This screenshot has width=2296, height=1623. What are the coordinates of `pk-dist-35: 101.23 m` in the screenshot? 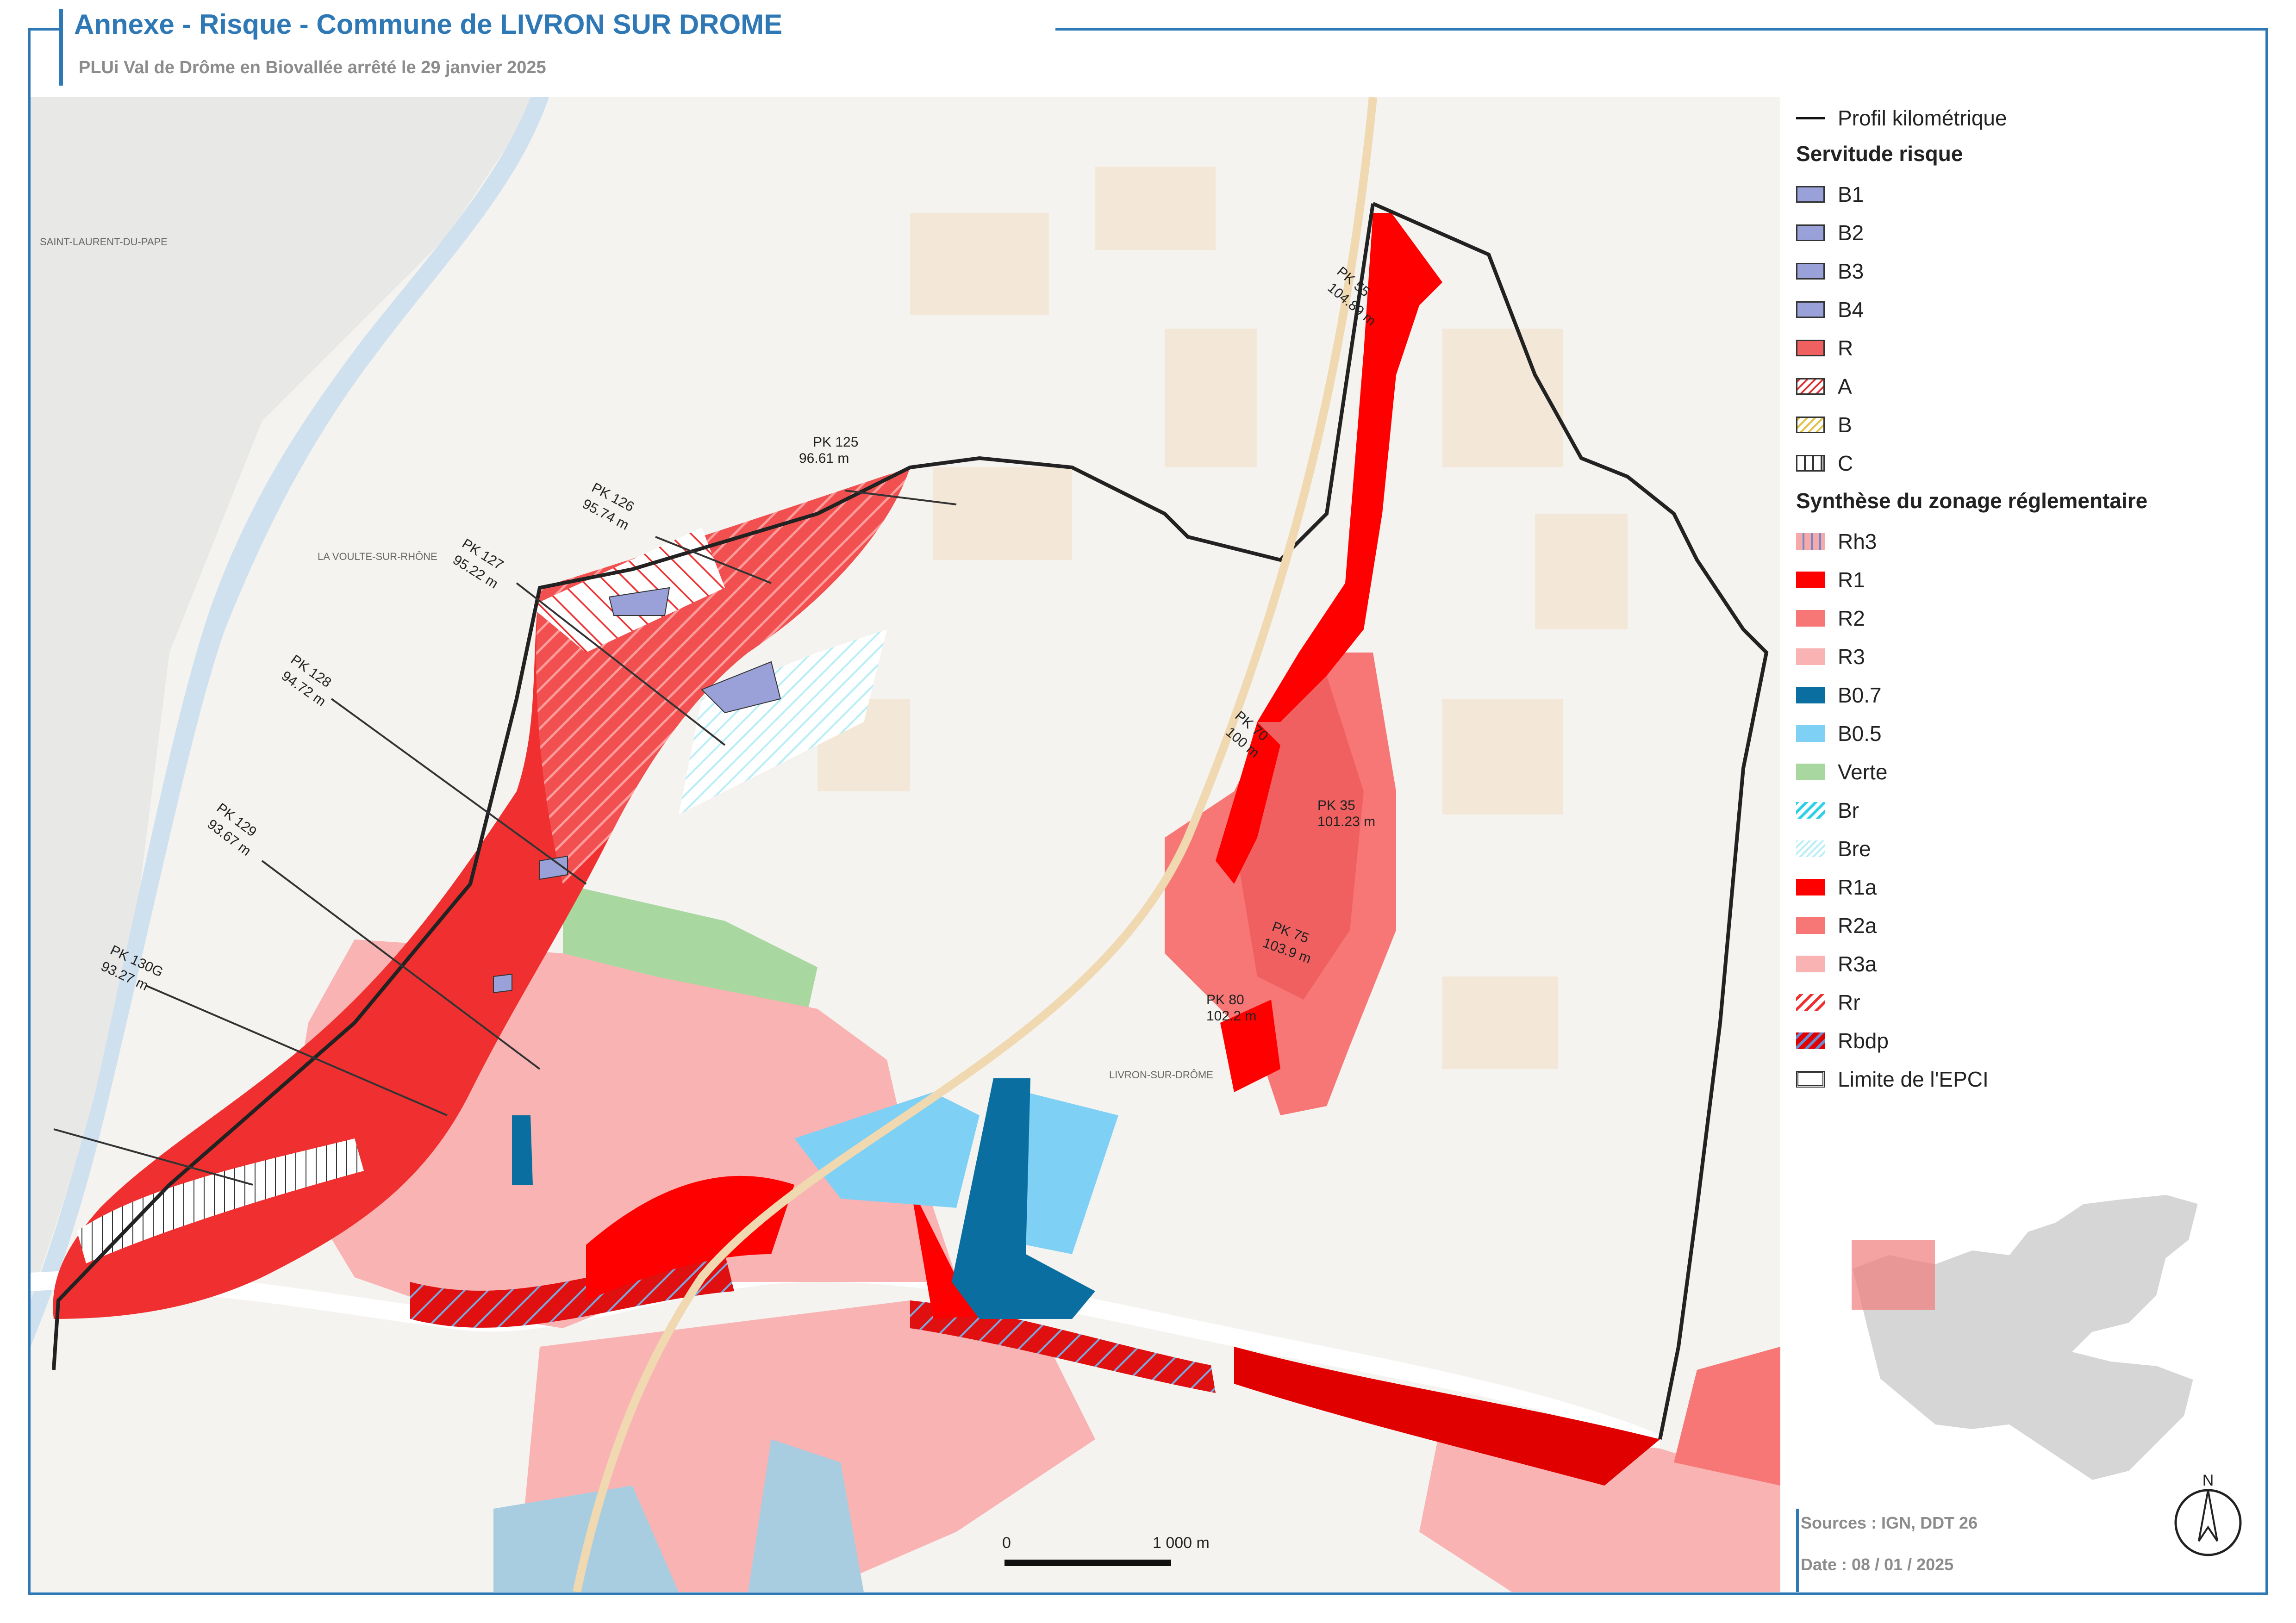 It's located at (1346, 821).